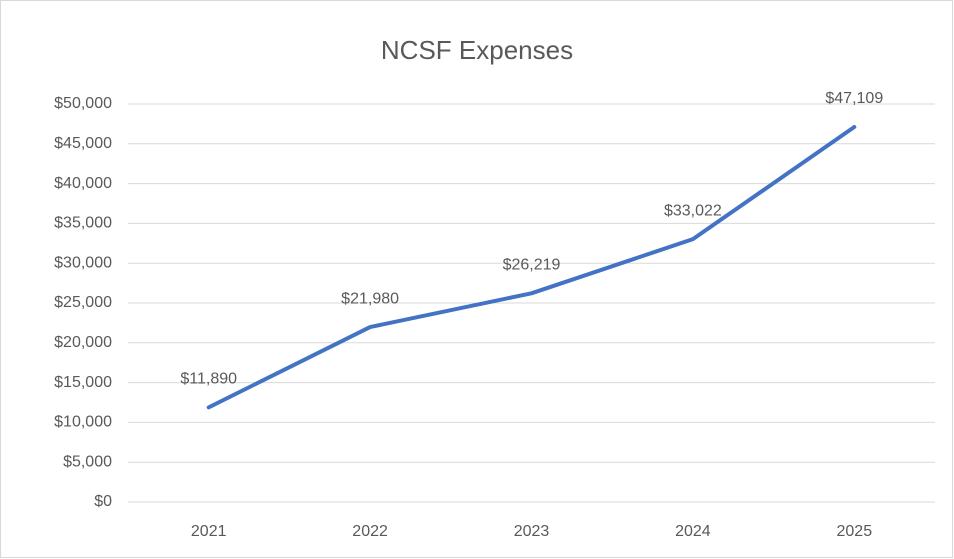 The height and width of the screenshot is (559, 954). Describe the element at coordinates (83, 342) in the screenshot. I see `y-tick-label: $20,000` at that location.